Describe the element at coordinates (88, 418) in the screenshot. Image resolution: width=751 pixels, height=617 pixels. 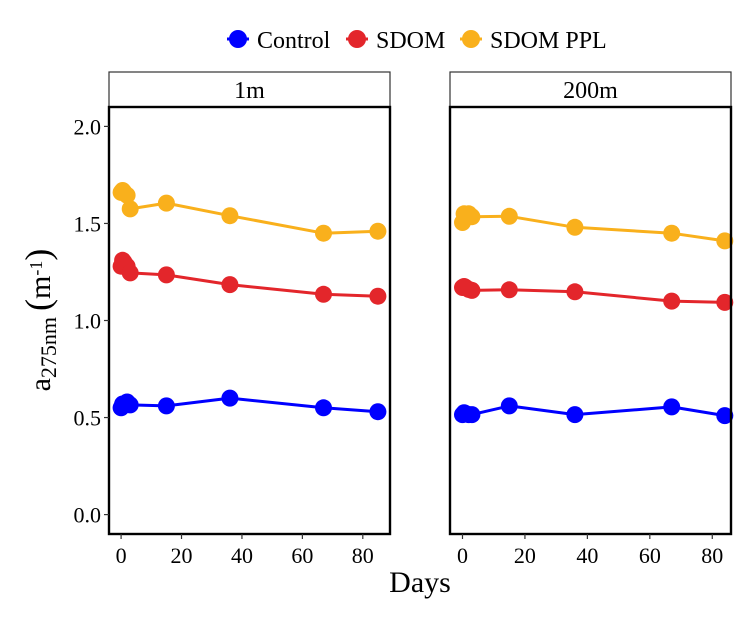
I see `y-tick-label: 0.5` at that location.